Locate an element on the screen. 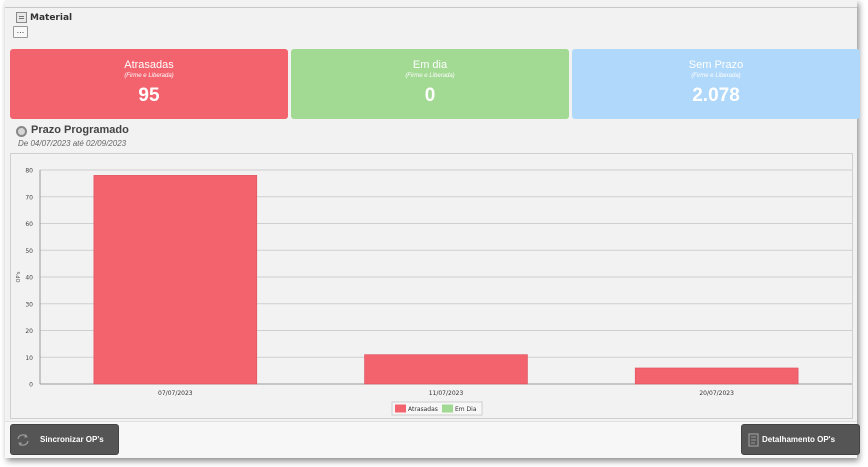  material-list-icon is located at coordinates (21, 17).